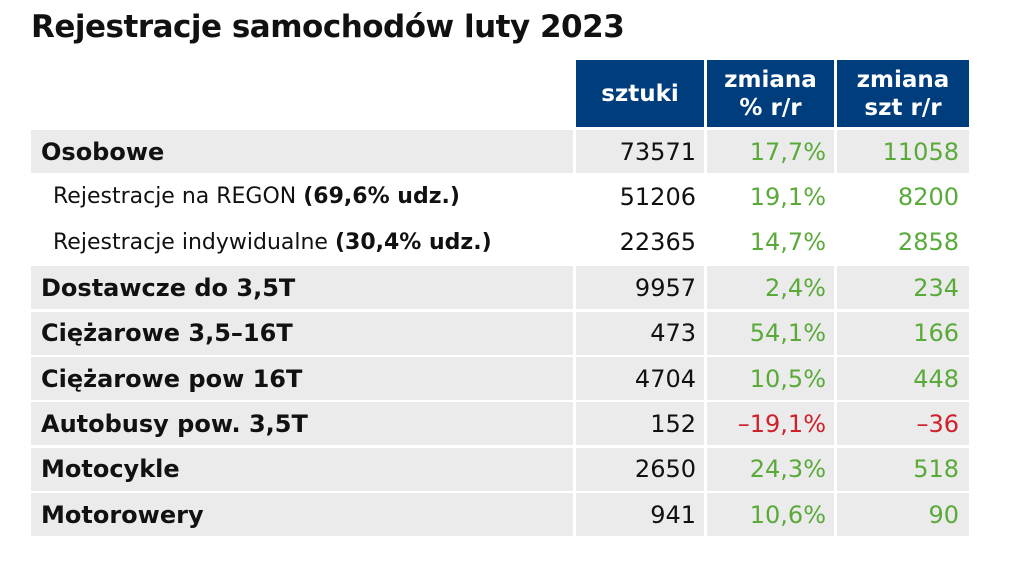 This screenshot has height=573, width=1016. What do you see at coordinates (640, 288) in the screenshot?
I see `cell-sztuki: 9957` at bounding box center [640, 288].